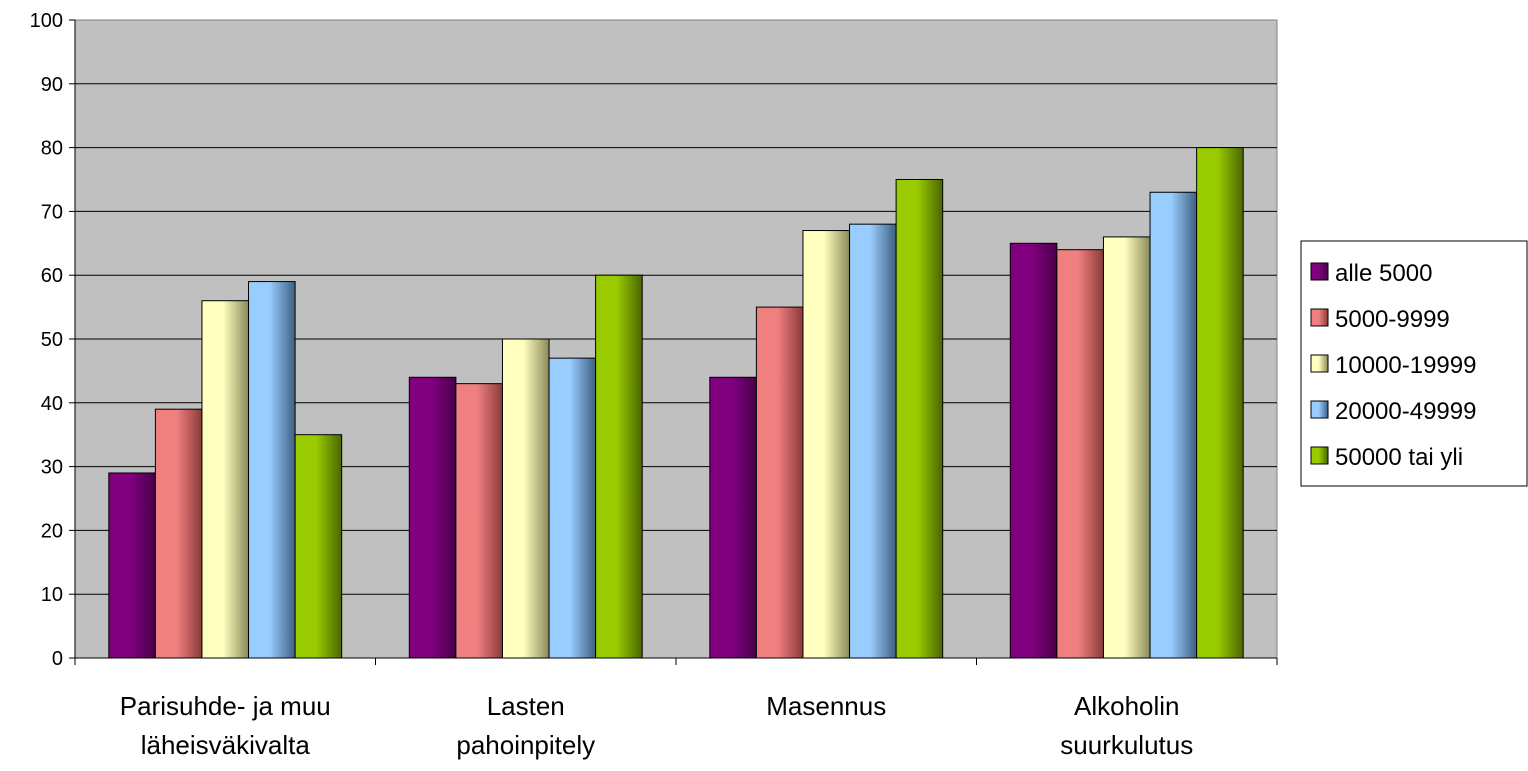 The width and height of the screenshot is (1528, 771). What do you see at coordinates (52, 468) in the screenshot?
I see `y-tick-label: 30` at bounding box center [52, 468].